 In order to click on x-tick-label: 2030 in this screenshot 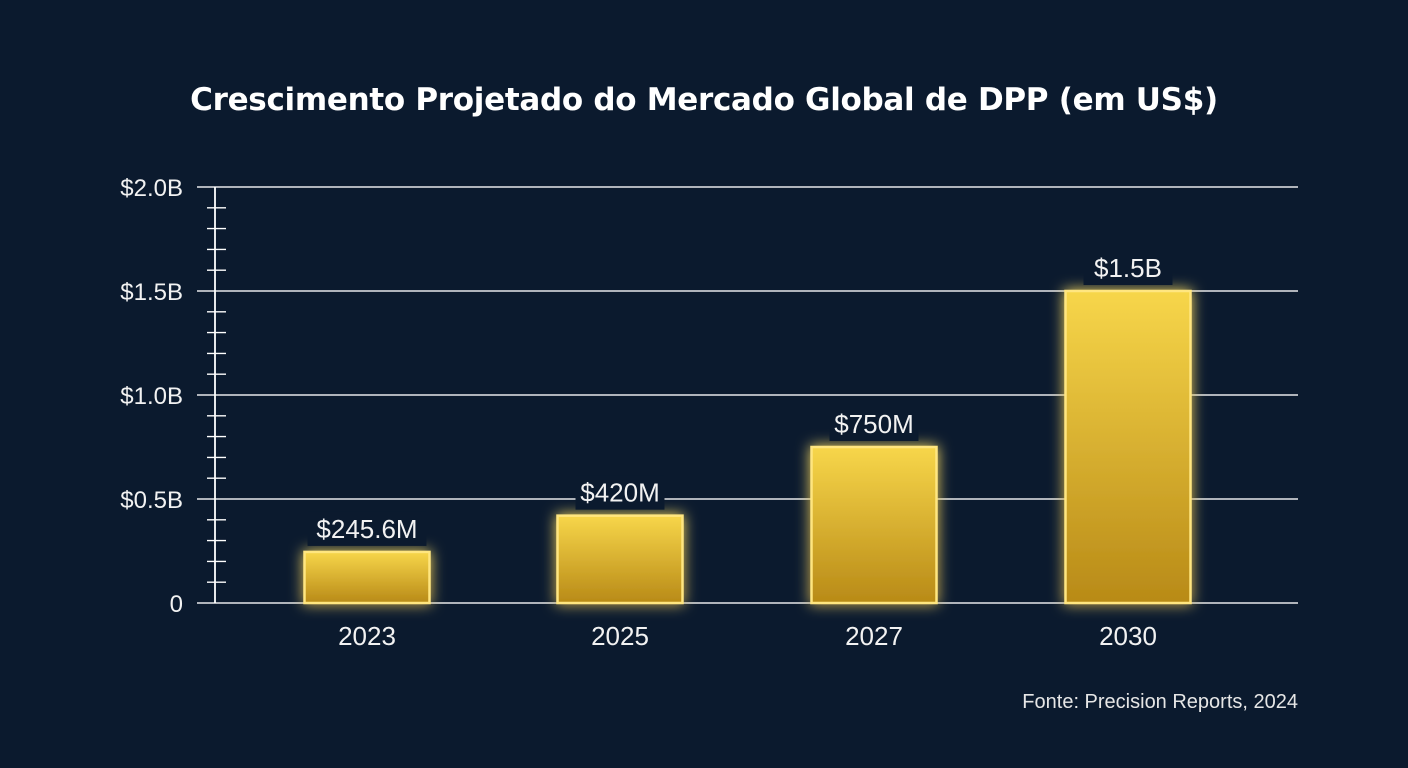, I will do `click(1128, 636)`.